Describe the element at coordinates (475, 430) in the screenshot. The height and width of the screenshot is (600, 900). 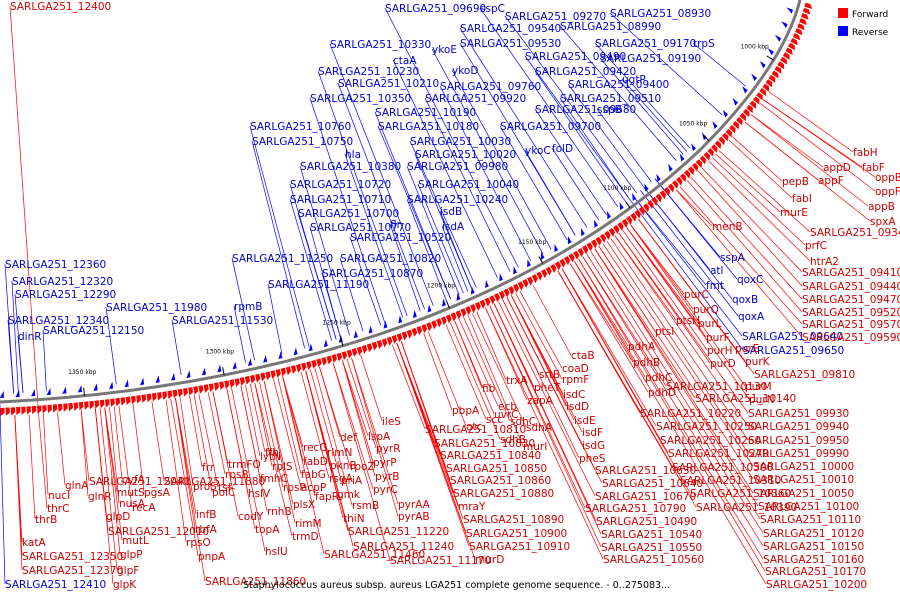
I see `forward-gene-label: SARLGA251_10810` at that location.